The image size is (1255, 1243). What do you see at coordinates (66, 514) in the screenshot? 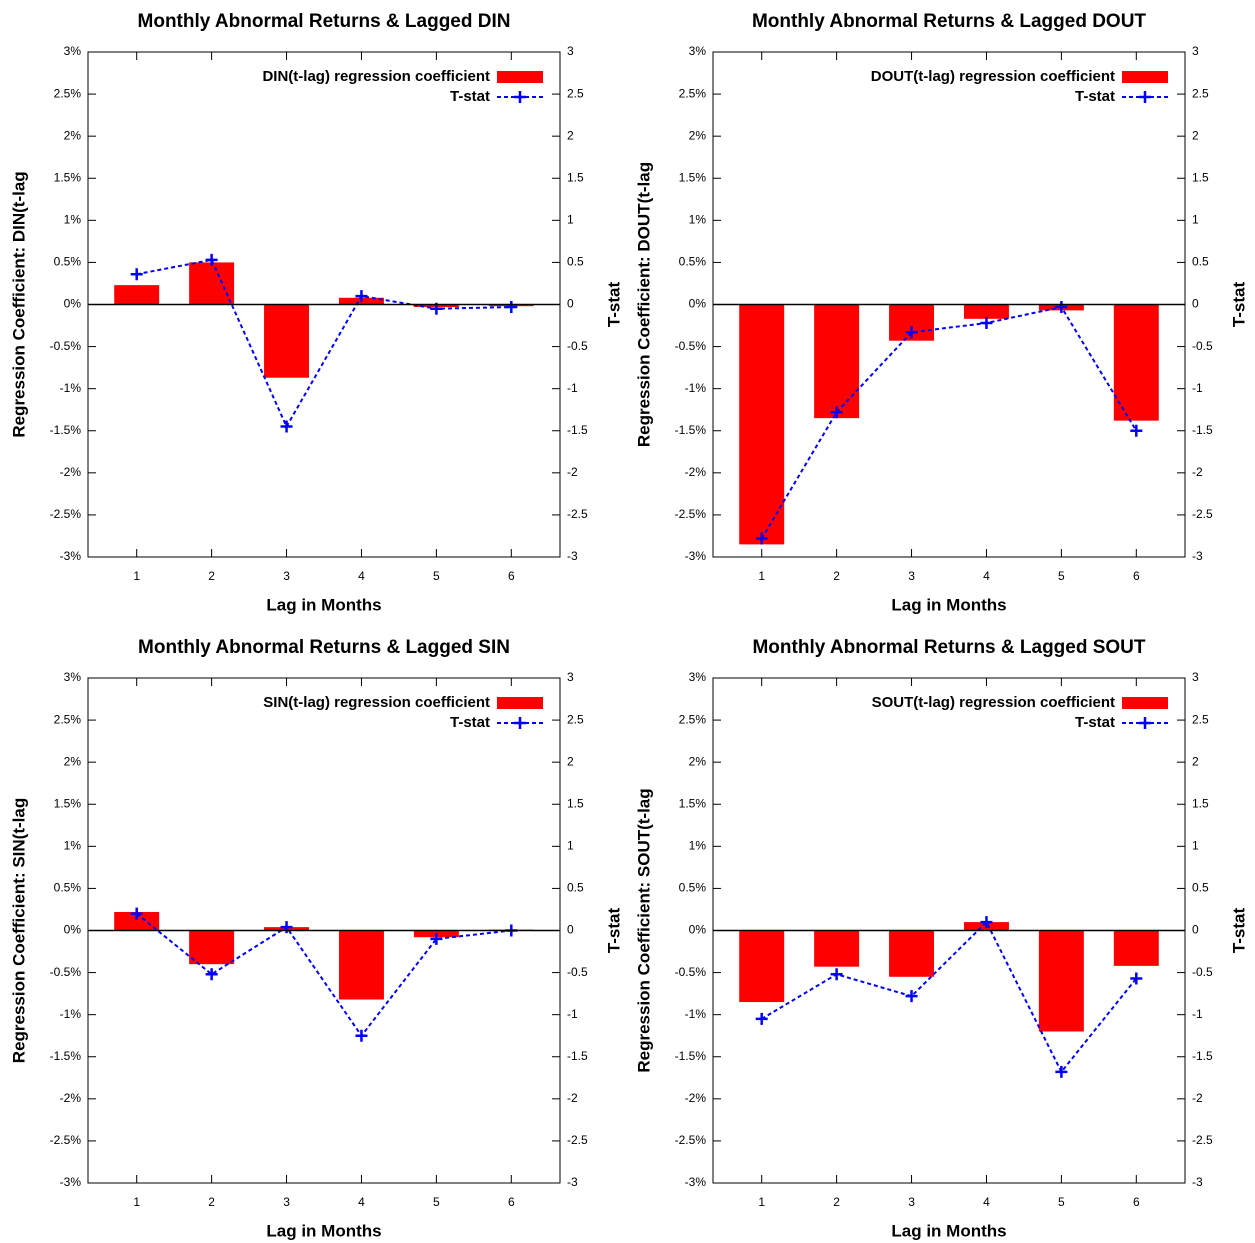
I see `y-tick-label: -2.5%` at bounding box center [66, 514].